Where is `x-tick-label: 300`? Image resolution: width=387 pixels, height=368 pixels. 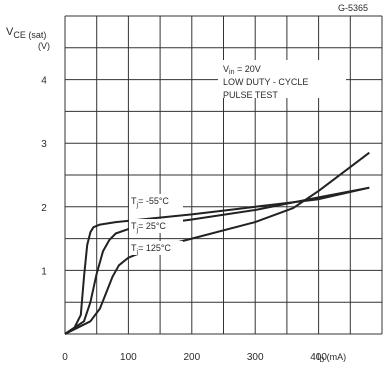 x-tick-label: 300 is located at coordinates (255, 357).